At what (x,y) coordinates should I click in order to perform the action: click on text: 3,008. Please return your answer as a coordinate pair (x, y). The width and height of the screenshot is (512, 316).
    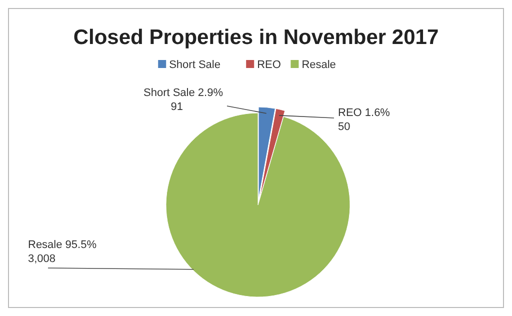
    Looking at the image, I should click on (42, 259).